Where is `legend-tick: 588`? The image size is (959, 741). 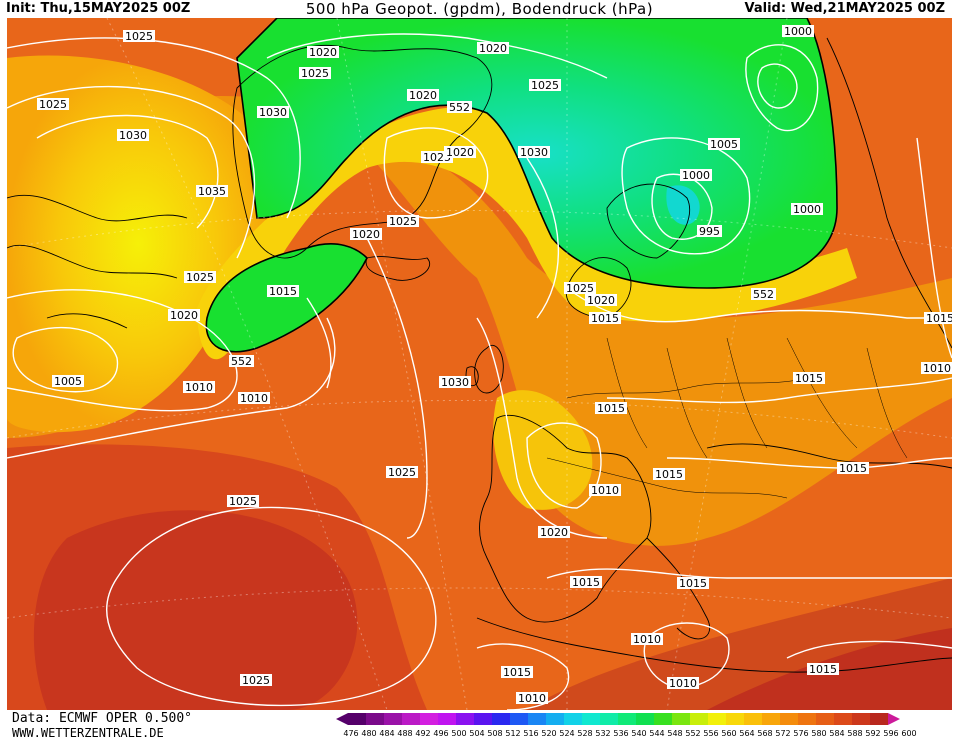
legend-tick: 588 is located at coordinates (855, 733).